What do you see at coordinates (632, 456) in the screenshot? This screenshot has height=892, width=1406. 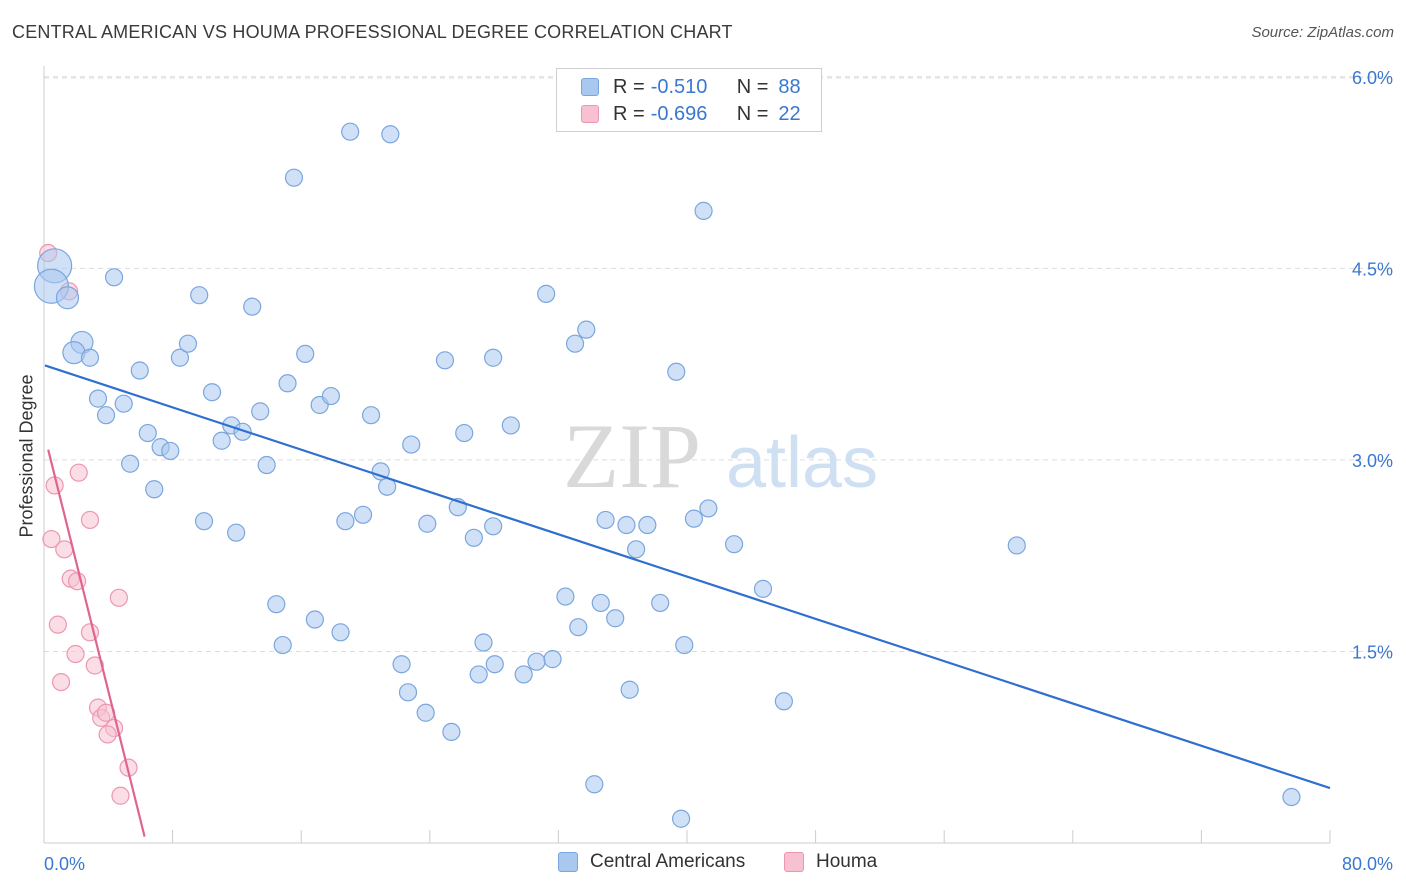 I see `watermark-zip: ZIP` at bounding box center [632, 456].